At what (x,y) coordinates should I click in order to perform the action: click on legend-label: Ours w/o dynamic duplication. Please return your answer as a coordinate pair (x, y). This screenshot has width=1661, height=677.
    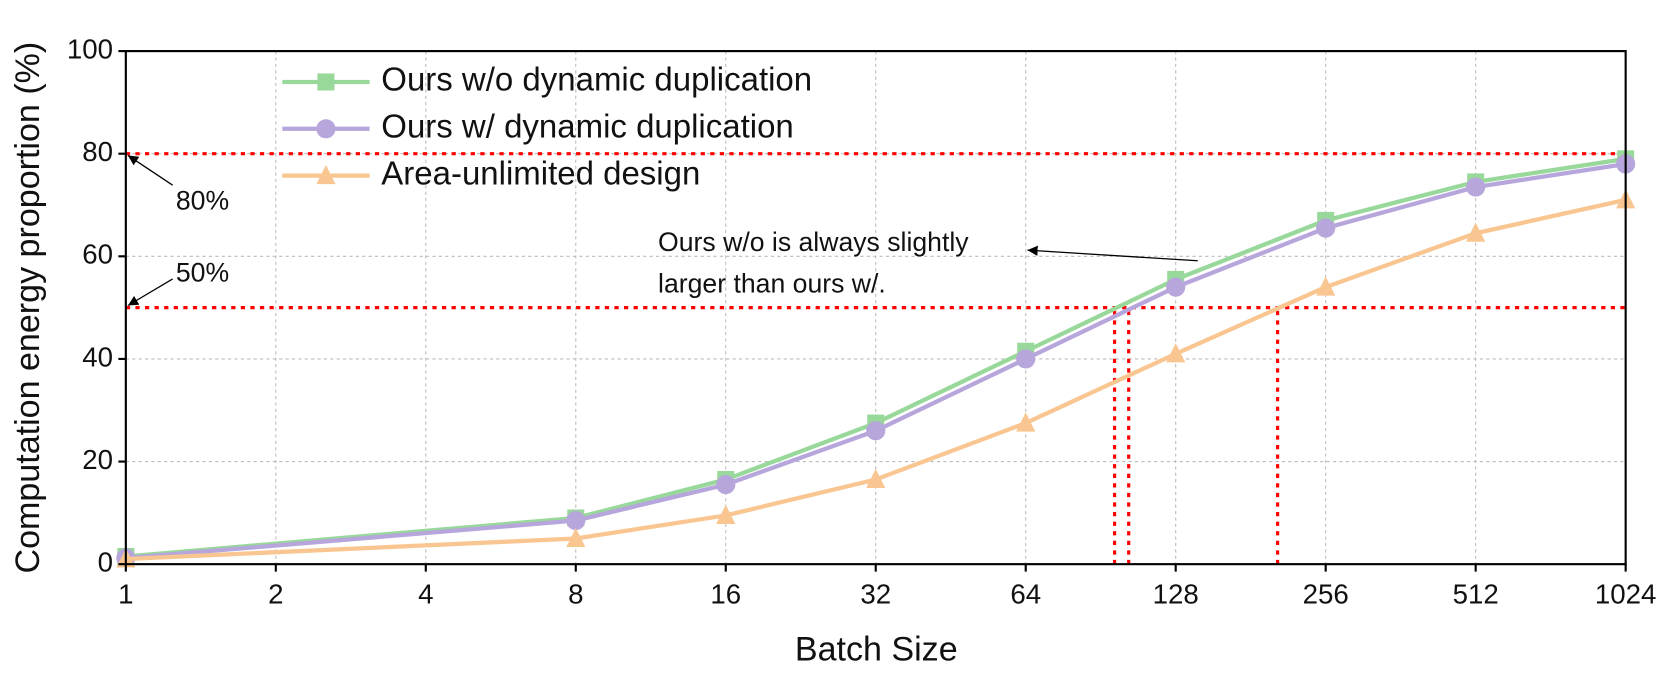
    Looking at the image, I should click on (596, 79).